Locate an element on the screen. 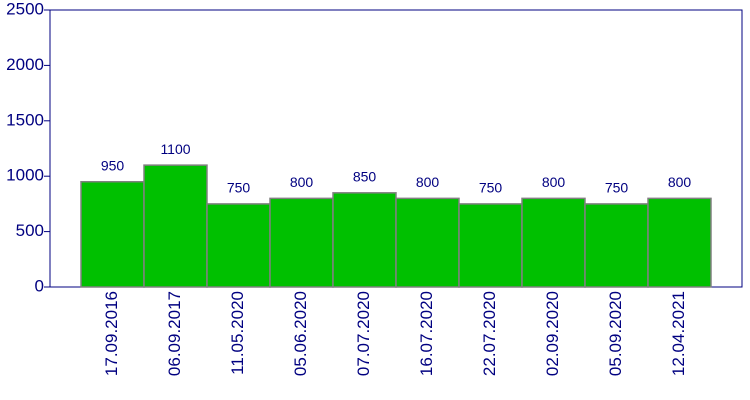 This screenshot has width=750, height=400. y-tick-label: 500 is located at coordinates (30, 230).